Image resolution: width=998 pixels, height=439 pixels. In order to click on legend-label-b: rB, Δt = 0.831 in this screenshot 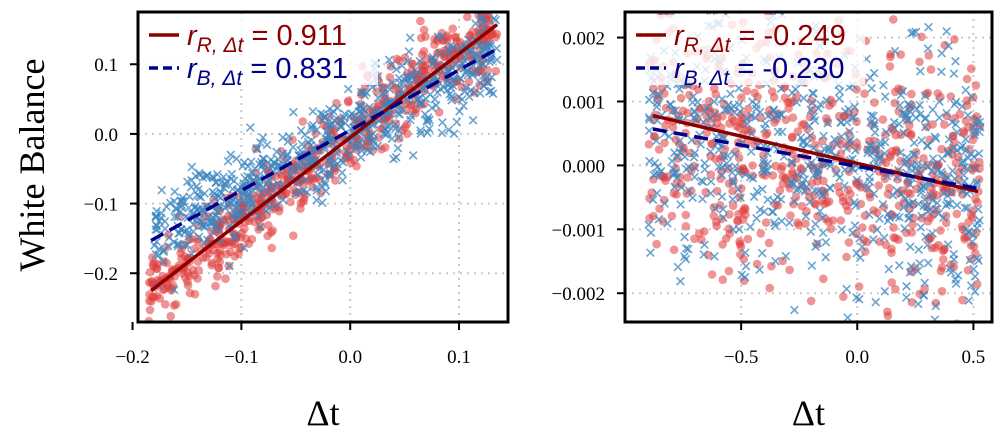, I will do `click(267, 71)`.